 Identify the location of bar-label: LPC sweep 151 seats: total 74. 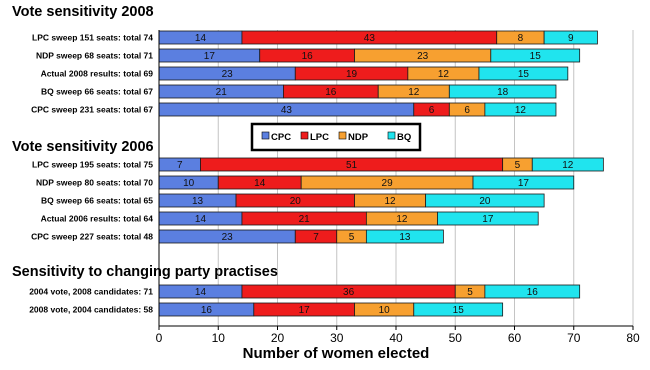
(92, 38).